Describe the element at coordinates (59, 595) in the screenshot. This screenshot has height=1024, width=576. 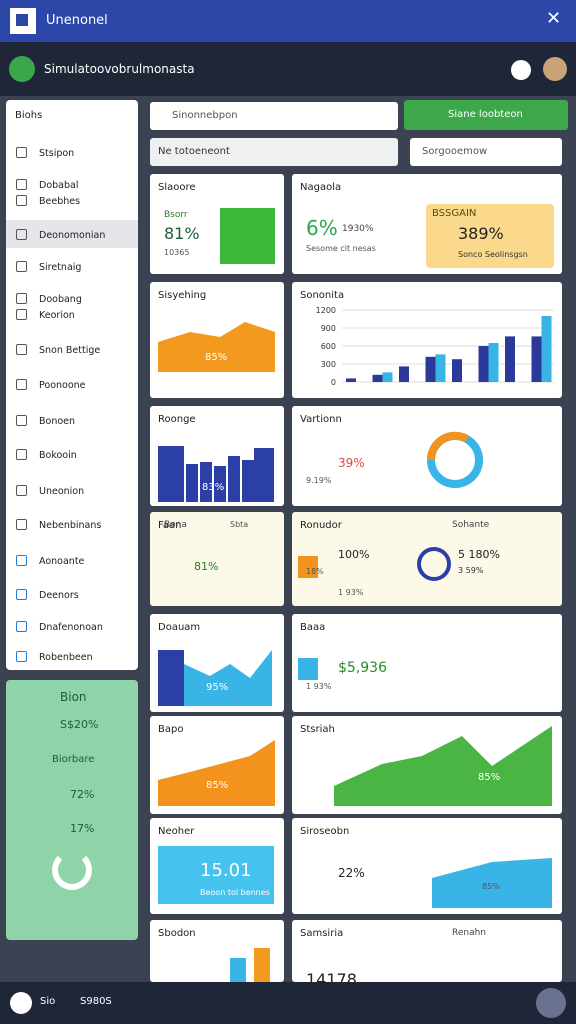
I see `nav-item: Deenors` at that location.